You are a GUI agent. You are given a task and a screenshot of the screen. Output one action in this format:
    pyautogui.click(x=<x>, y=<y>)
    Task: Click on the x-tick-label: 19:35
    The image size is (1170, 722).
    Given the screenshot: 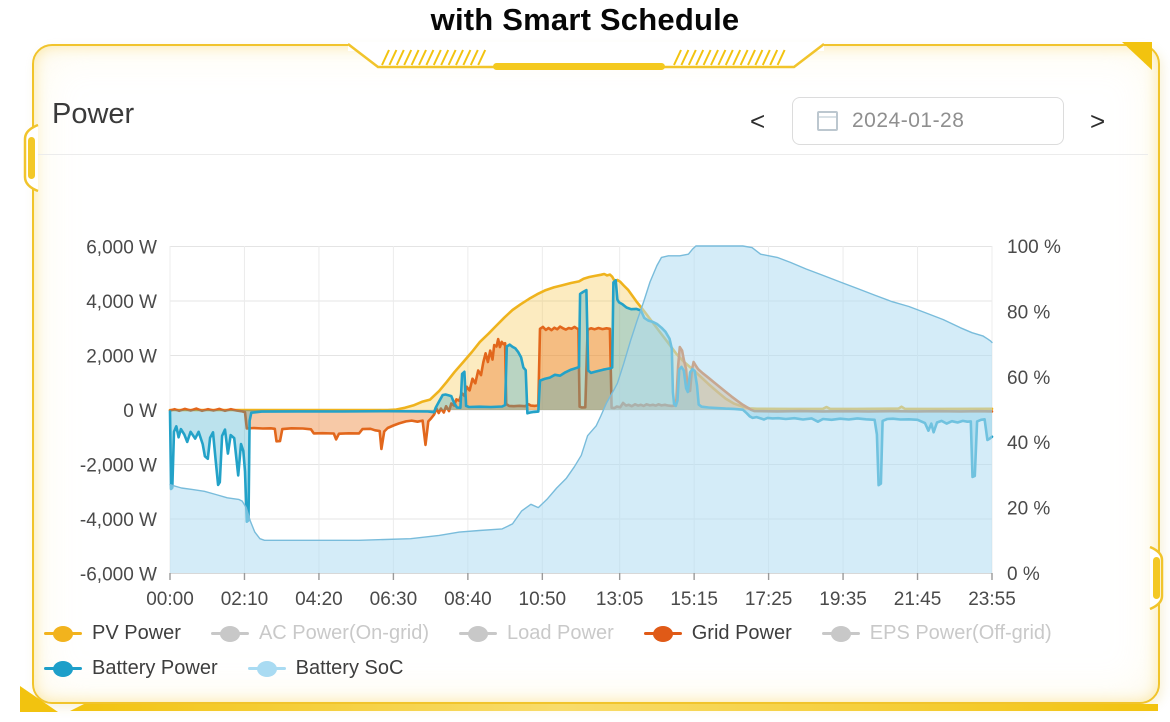 What is the action you would take?
    pyautogui.click(x=843, y=599)
    